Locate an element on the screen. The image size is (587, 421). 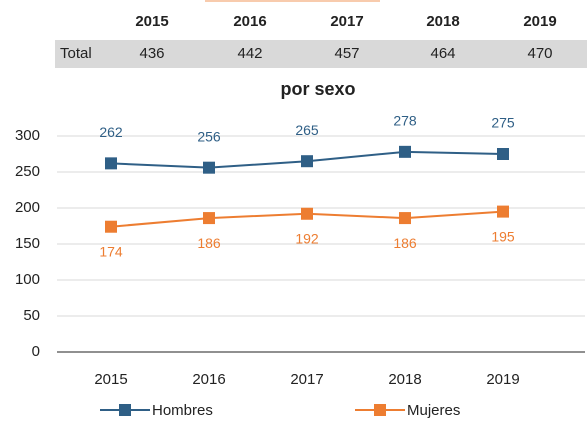
table-header: 2017 is located at coordinates (346, 21).